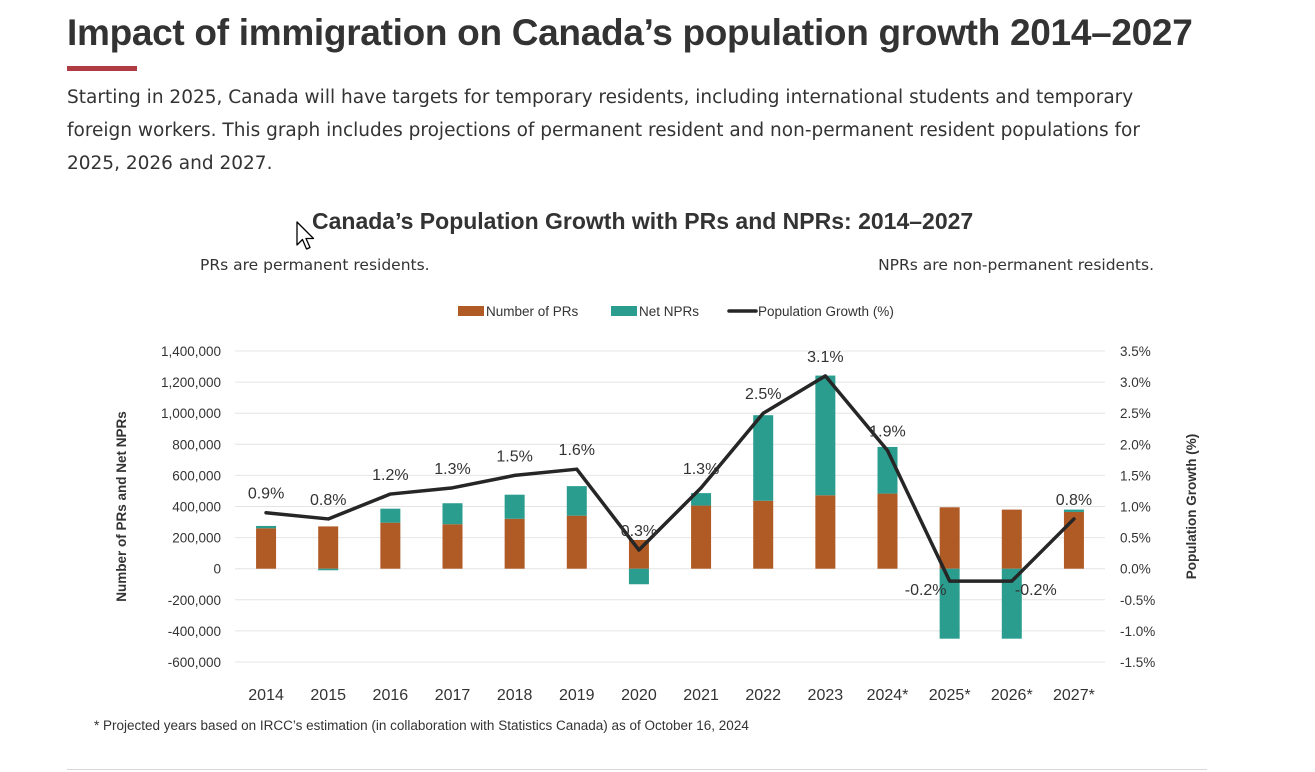 Image resolution: width=1315 pixels, height=772 pixels. Describe the element at coordinates (1135, 382) in the screenshot. I see `y2-tick-label: 3.0%` at that location.